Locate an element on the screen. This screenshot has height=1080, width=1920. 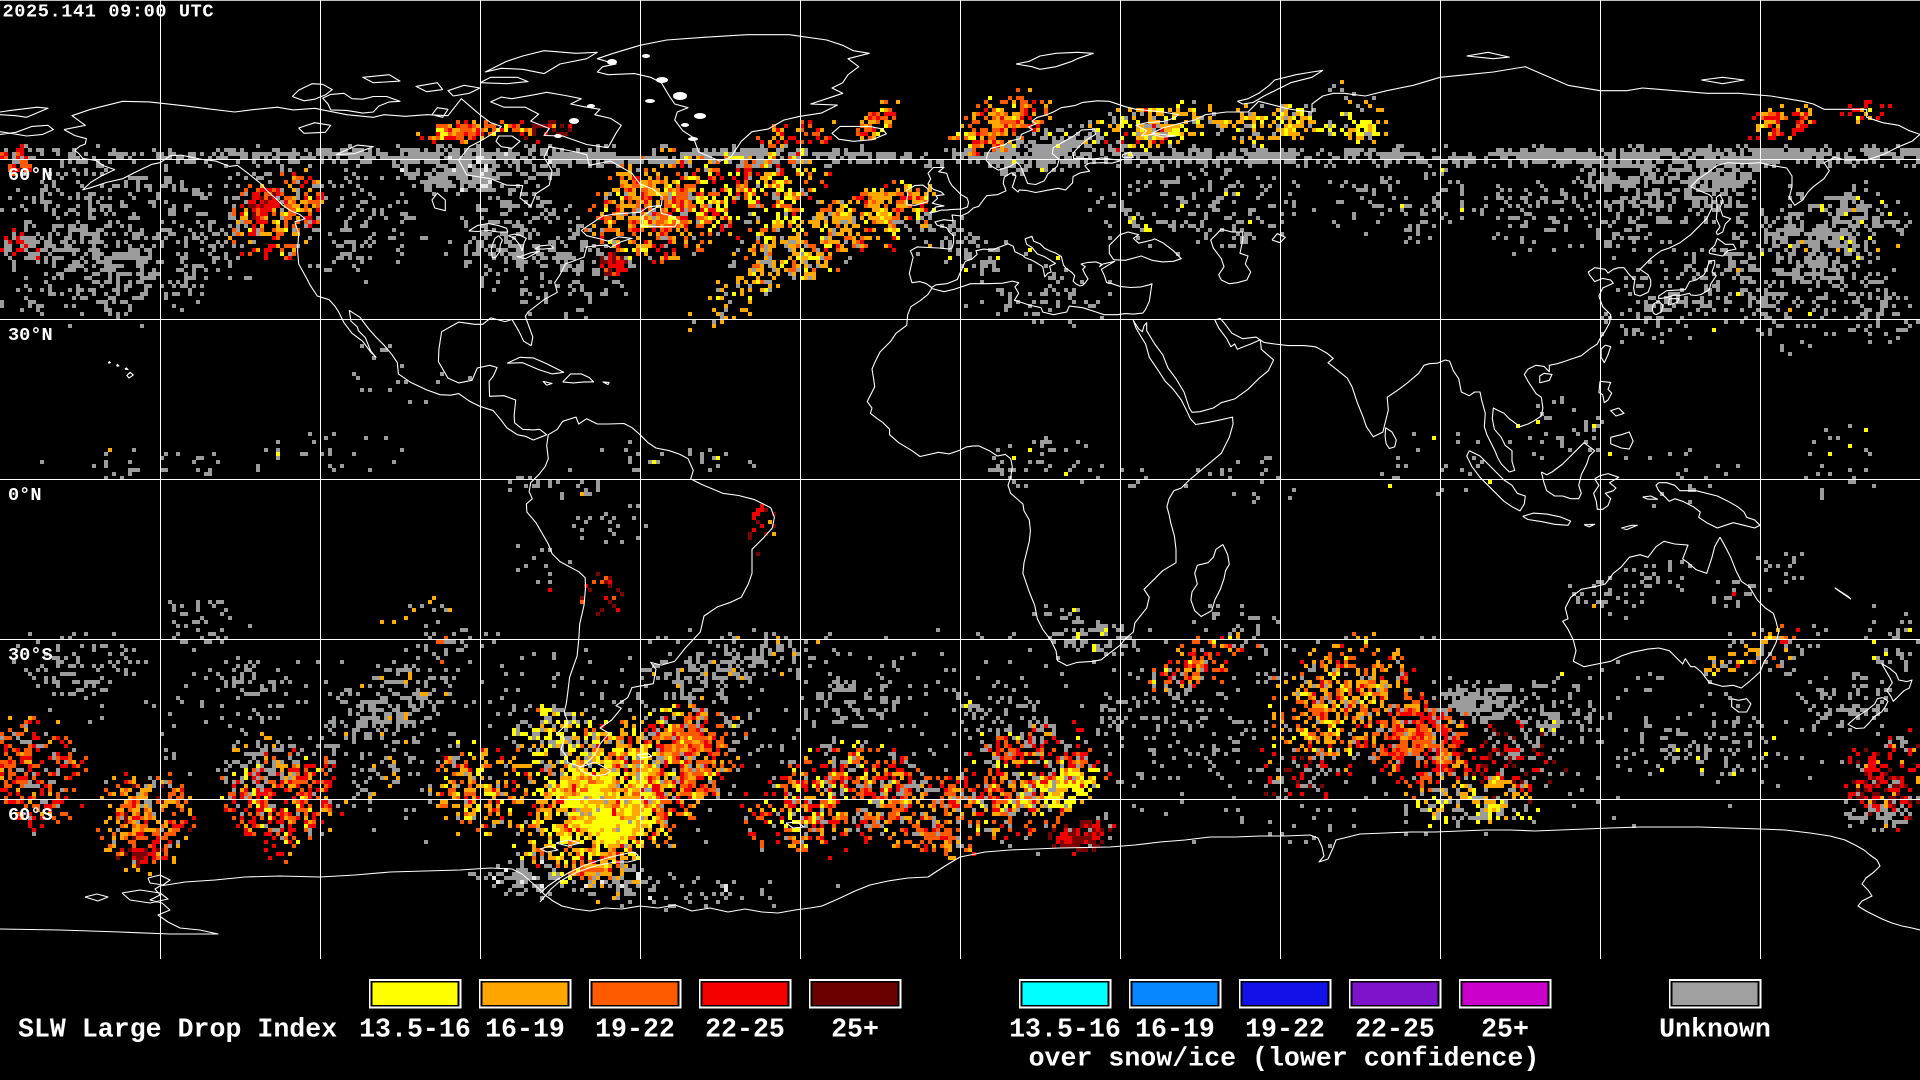
svg-text: 2025.141 09:00 UTC is located at coordinates (109, 12).